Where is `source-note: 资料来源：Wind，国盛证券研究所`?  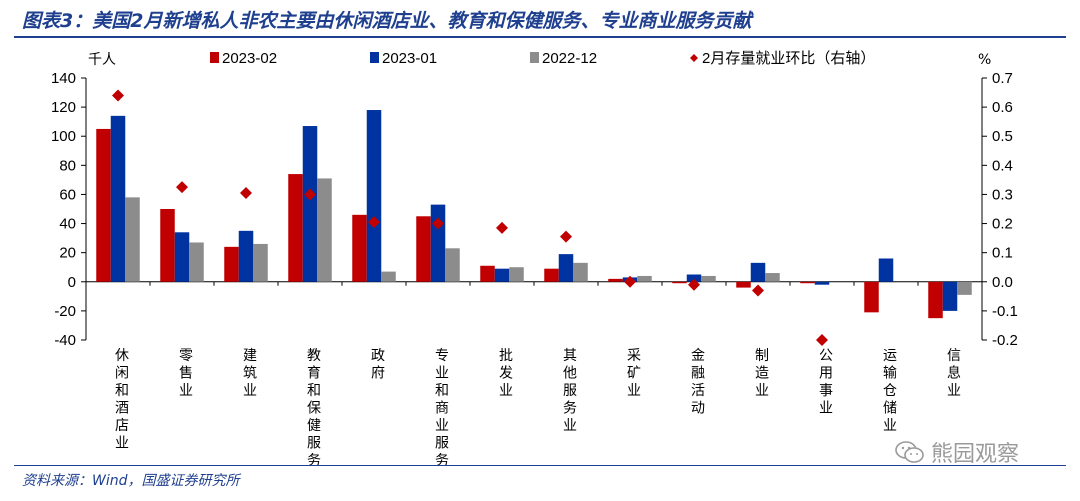
source-note: 资料来源：Wind，国盛证券研究所 is located at coordinates (131, 481).